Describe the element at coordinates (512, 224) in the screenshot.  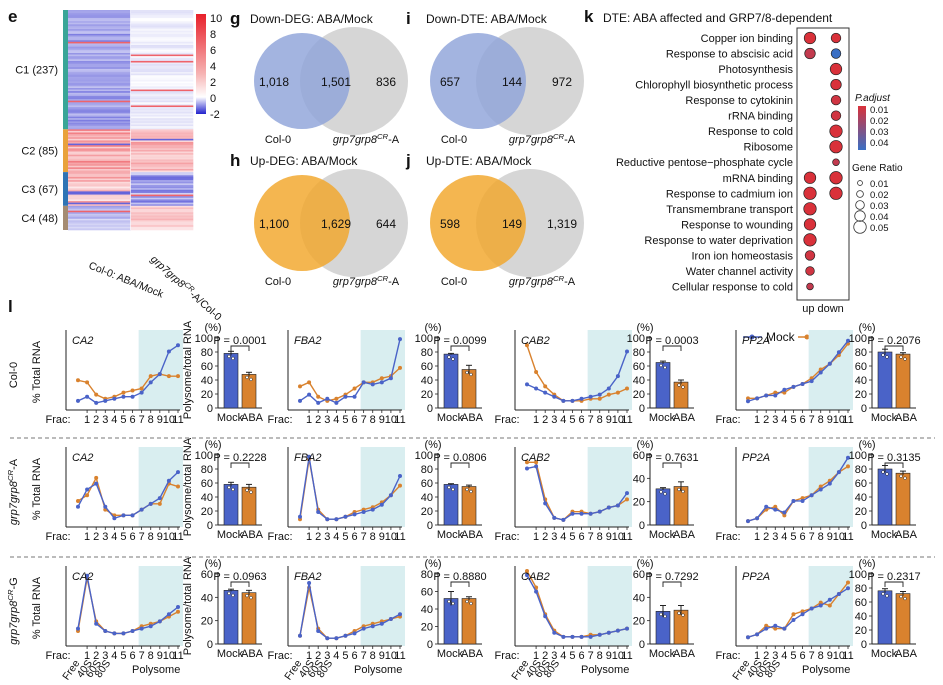
I see `venn-overlap-count-j: 149` at that location.